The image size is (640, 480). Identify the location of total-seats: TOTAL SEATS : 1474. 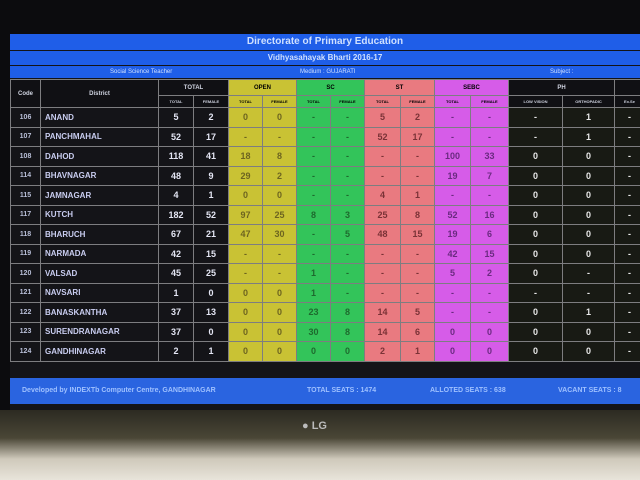
(342, 390).